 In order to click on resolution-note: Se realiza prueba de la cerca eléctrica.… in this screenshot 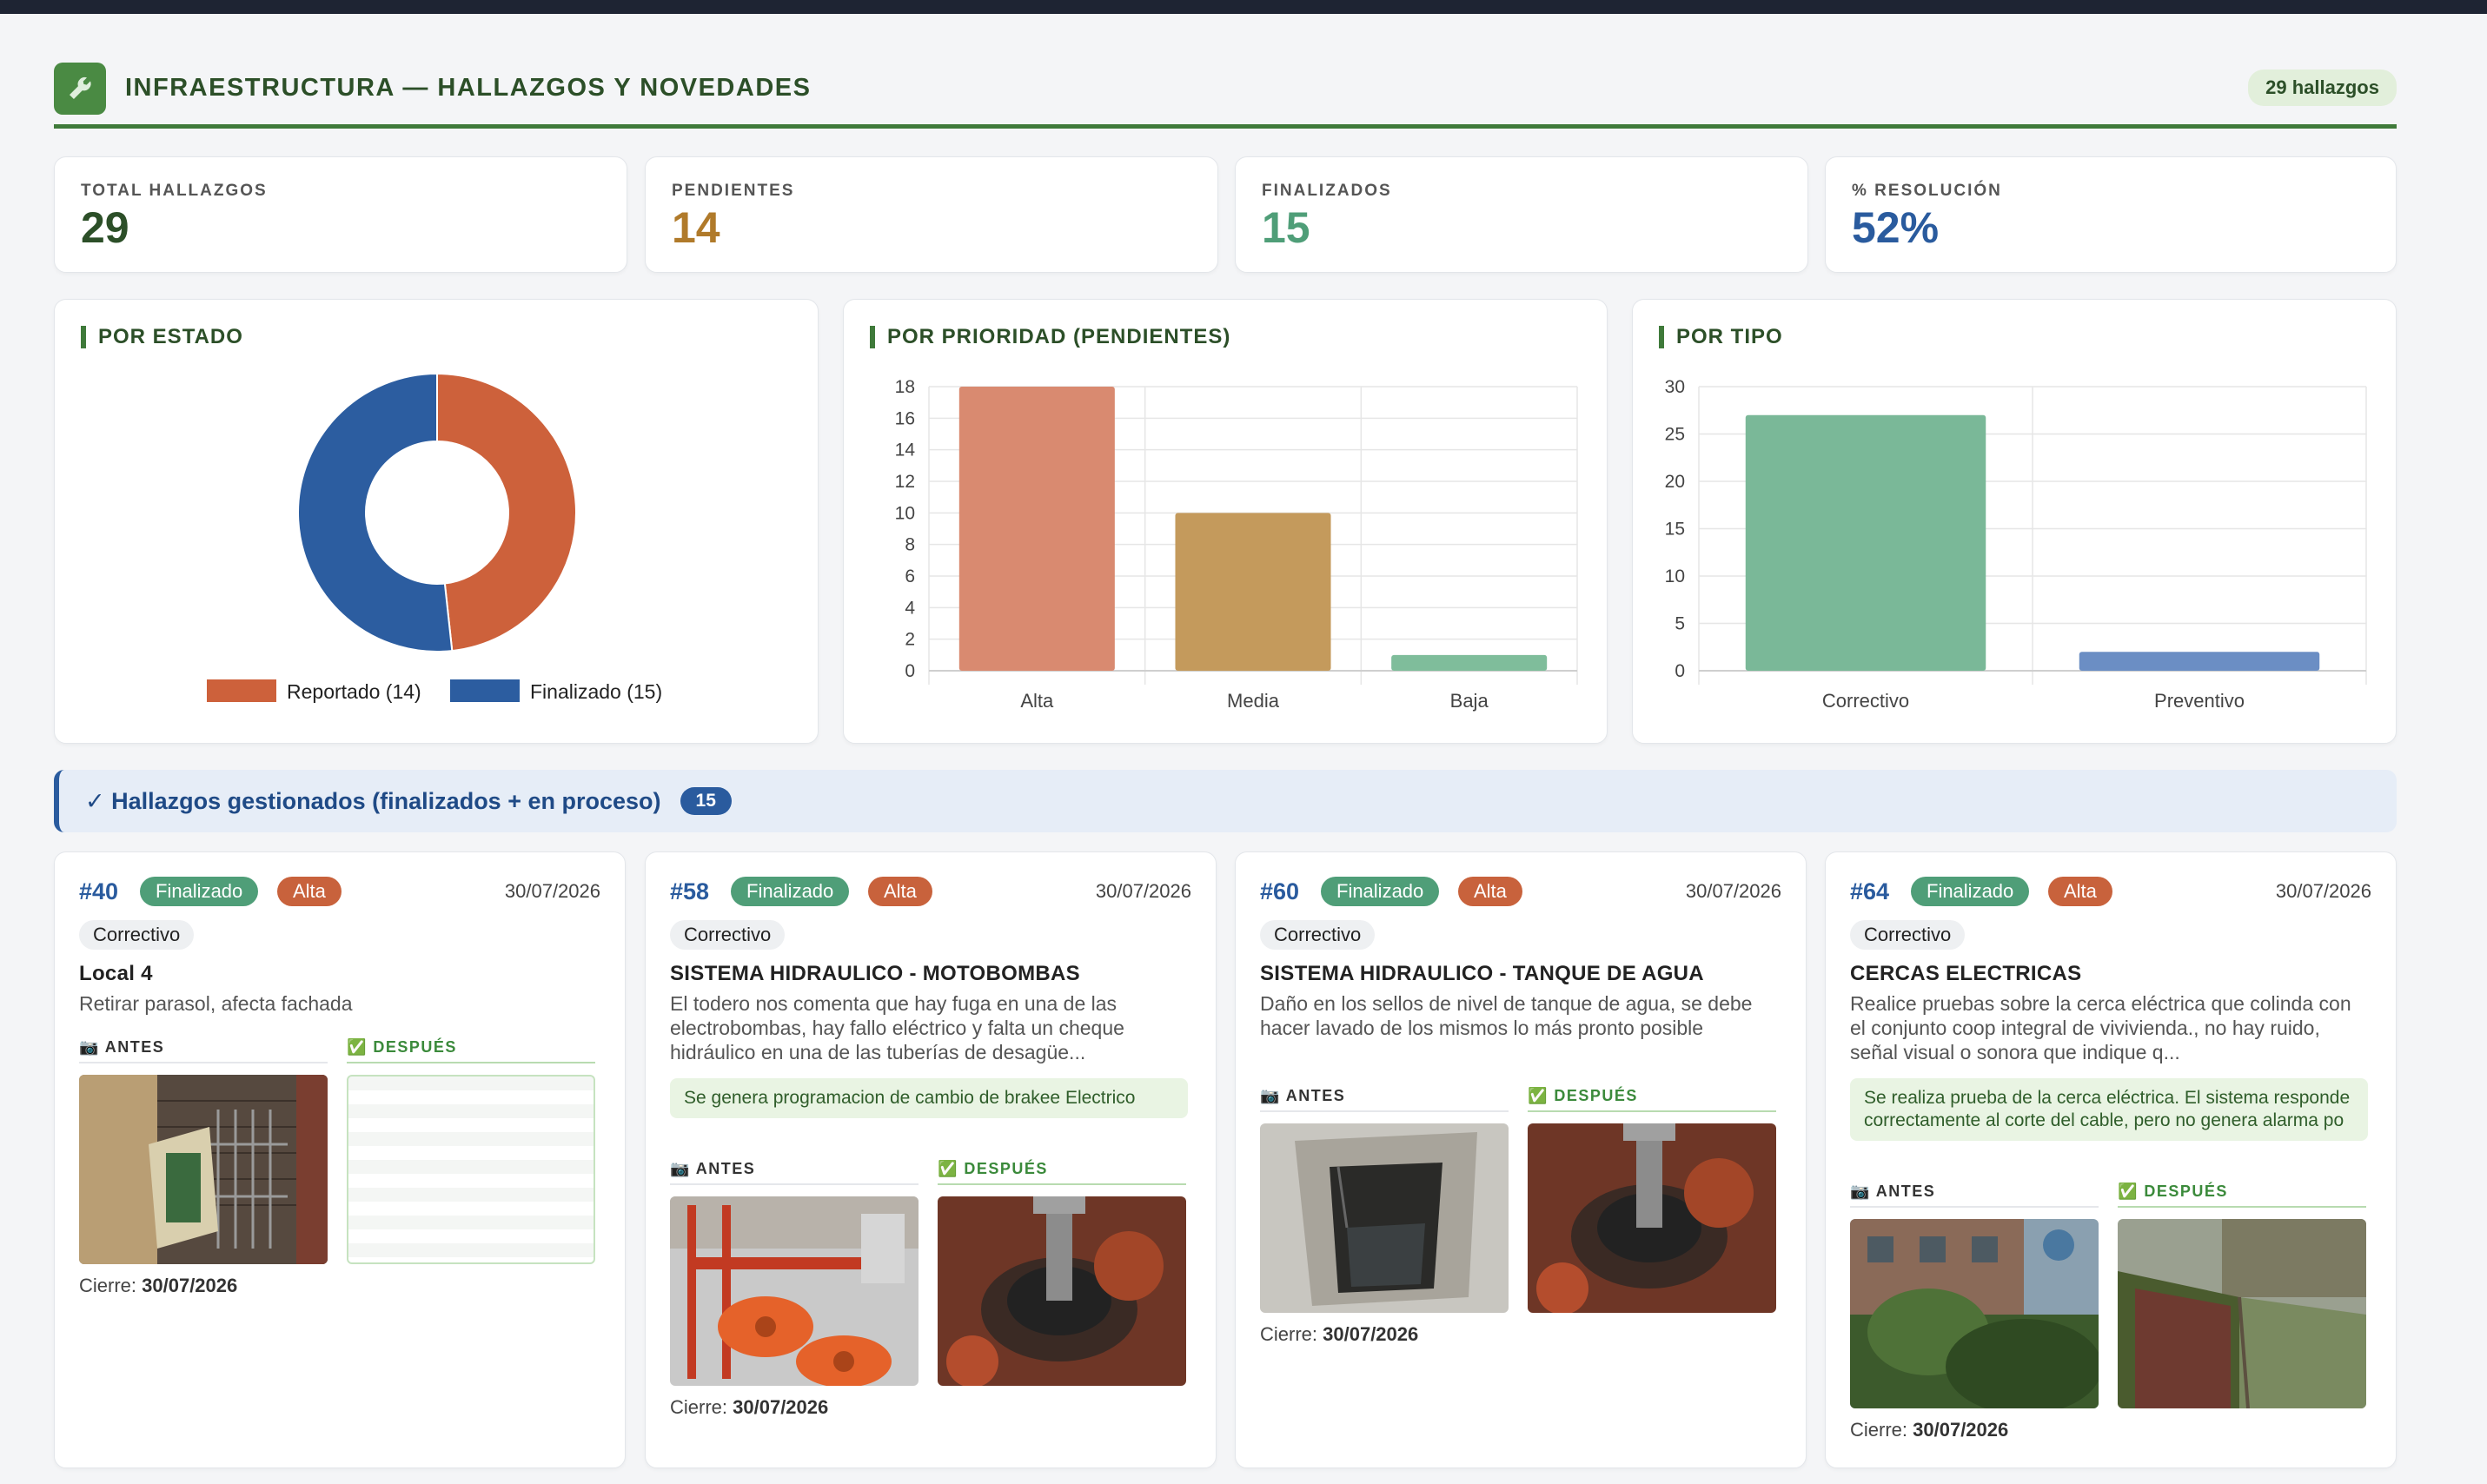, I will do `click(2109, 1109)`.